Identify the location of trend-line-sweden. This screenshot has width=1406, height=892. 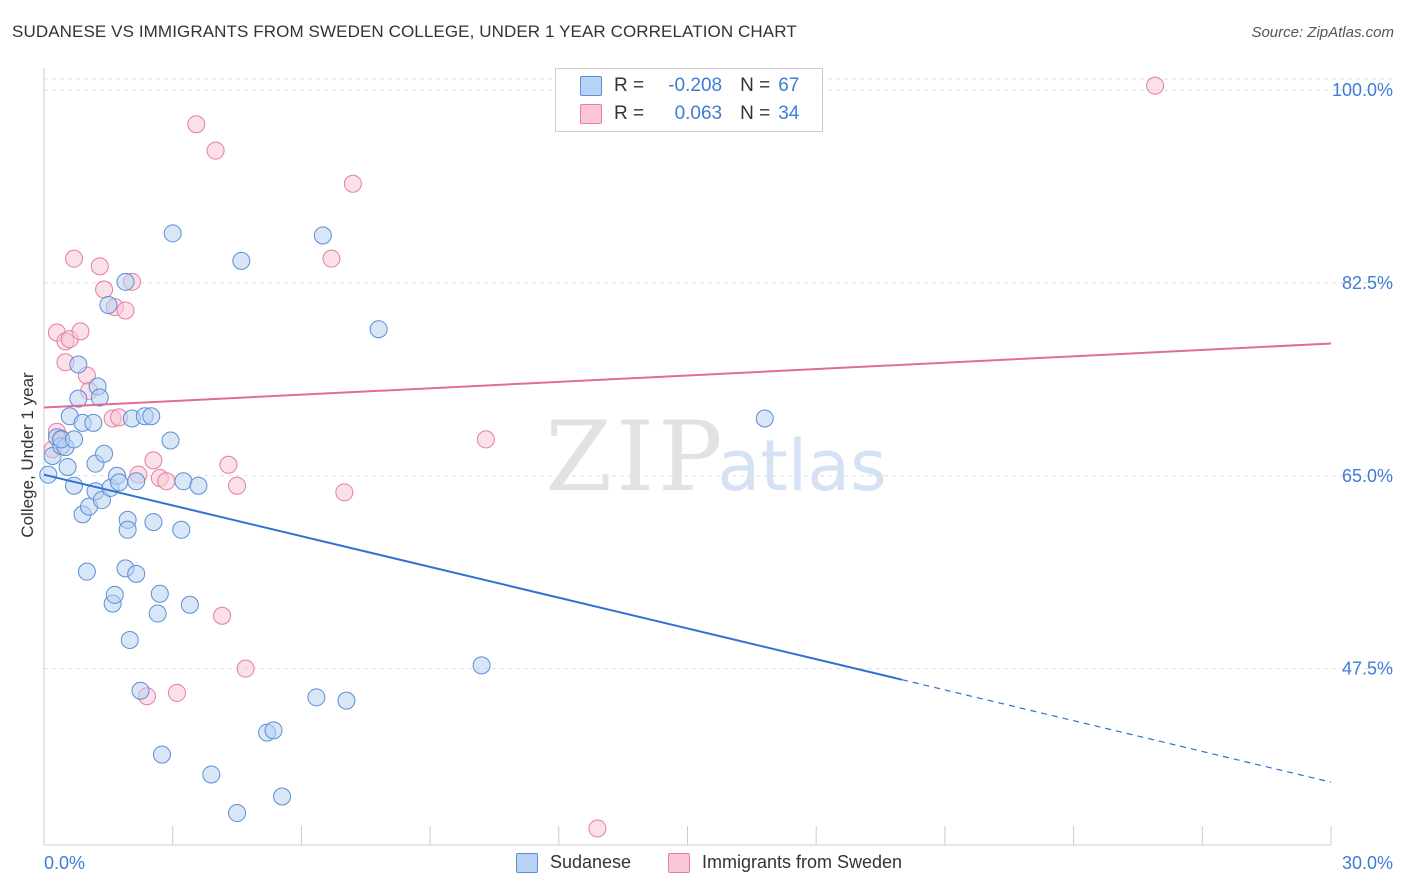
(687, 375).